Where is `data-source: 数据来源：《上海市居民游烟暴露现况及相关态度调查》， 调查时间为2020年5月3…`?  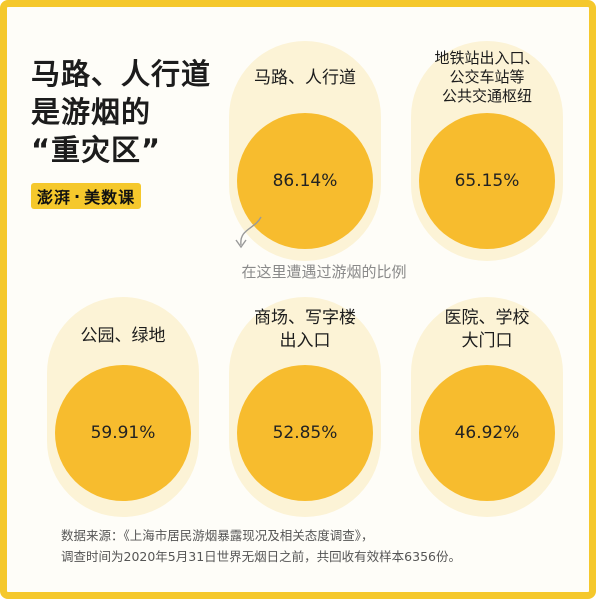
data-source: 数据来源：《上海市居民游烟暴露现况及相关态度调查》， 调查时间为2020年5月3… is located at coordinates (261, 546).